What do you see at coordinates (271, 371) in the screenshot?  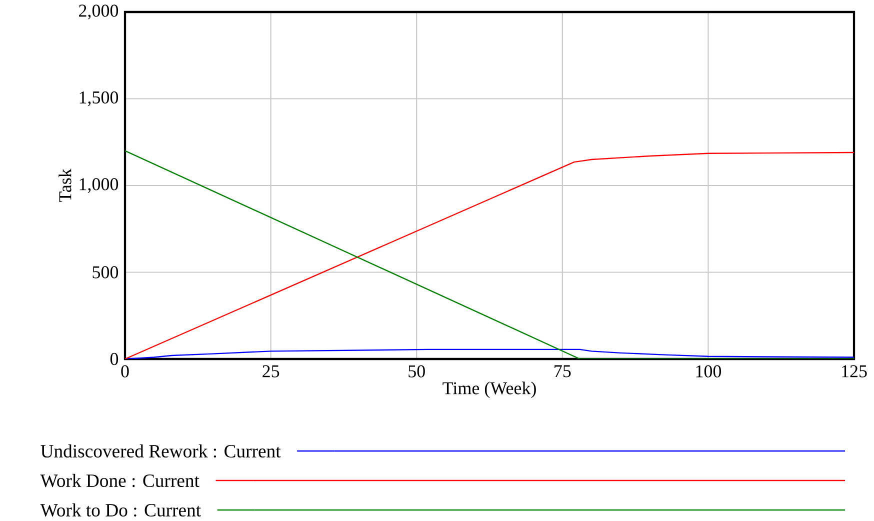 I see `x-tick-label: 25` at bounding box center [271, 371].